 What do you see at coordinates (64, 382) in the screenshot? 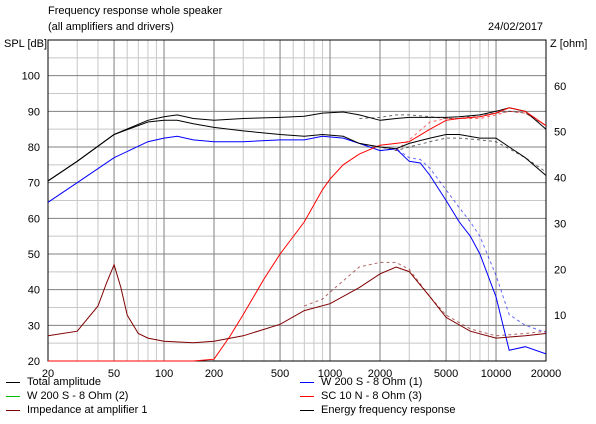
I see `legend-label: Total amplitude` at bounding box center [64, 382].